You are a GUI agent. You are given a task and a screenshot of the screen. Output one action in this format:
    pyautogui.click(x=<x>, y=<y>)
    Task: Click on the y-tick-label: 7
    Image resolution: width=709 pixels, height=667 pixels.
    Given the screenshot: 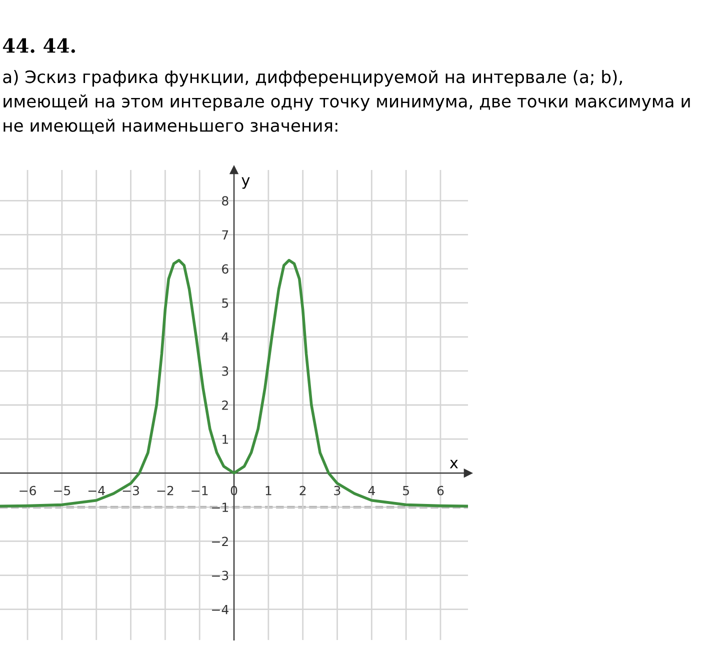 What is the action you would take?
    pyautogui.click(x=225, y=235)
    